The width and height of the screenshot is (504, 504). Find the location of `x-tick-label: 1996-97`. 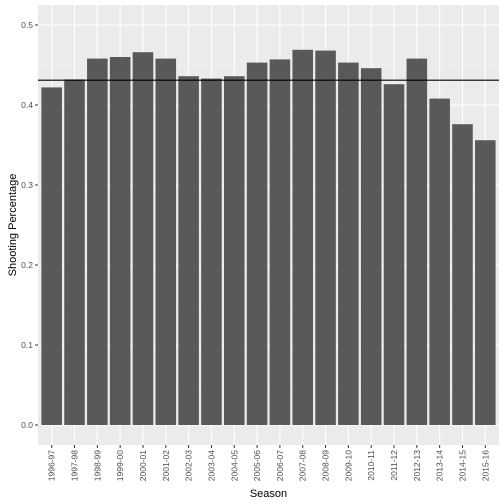

x-tick-label: 1996-97 is located at coordinates (52, 465).